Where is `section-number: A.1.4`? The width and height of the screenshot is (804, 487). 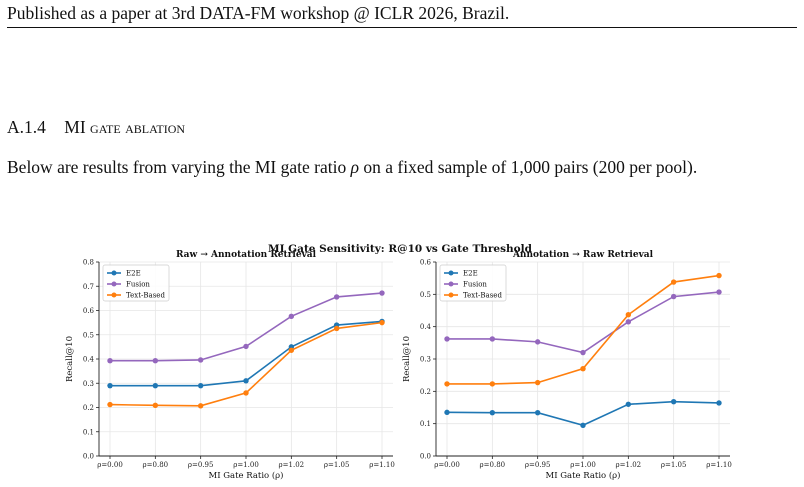
section-number: A.1.4 is located at coordinates (26, 127).